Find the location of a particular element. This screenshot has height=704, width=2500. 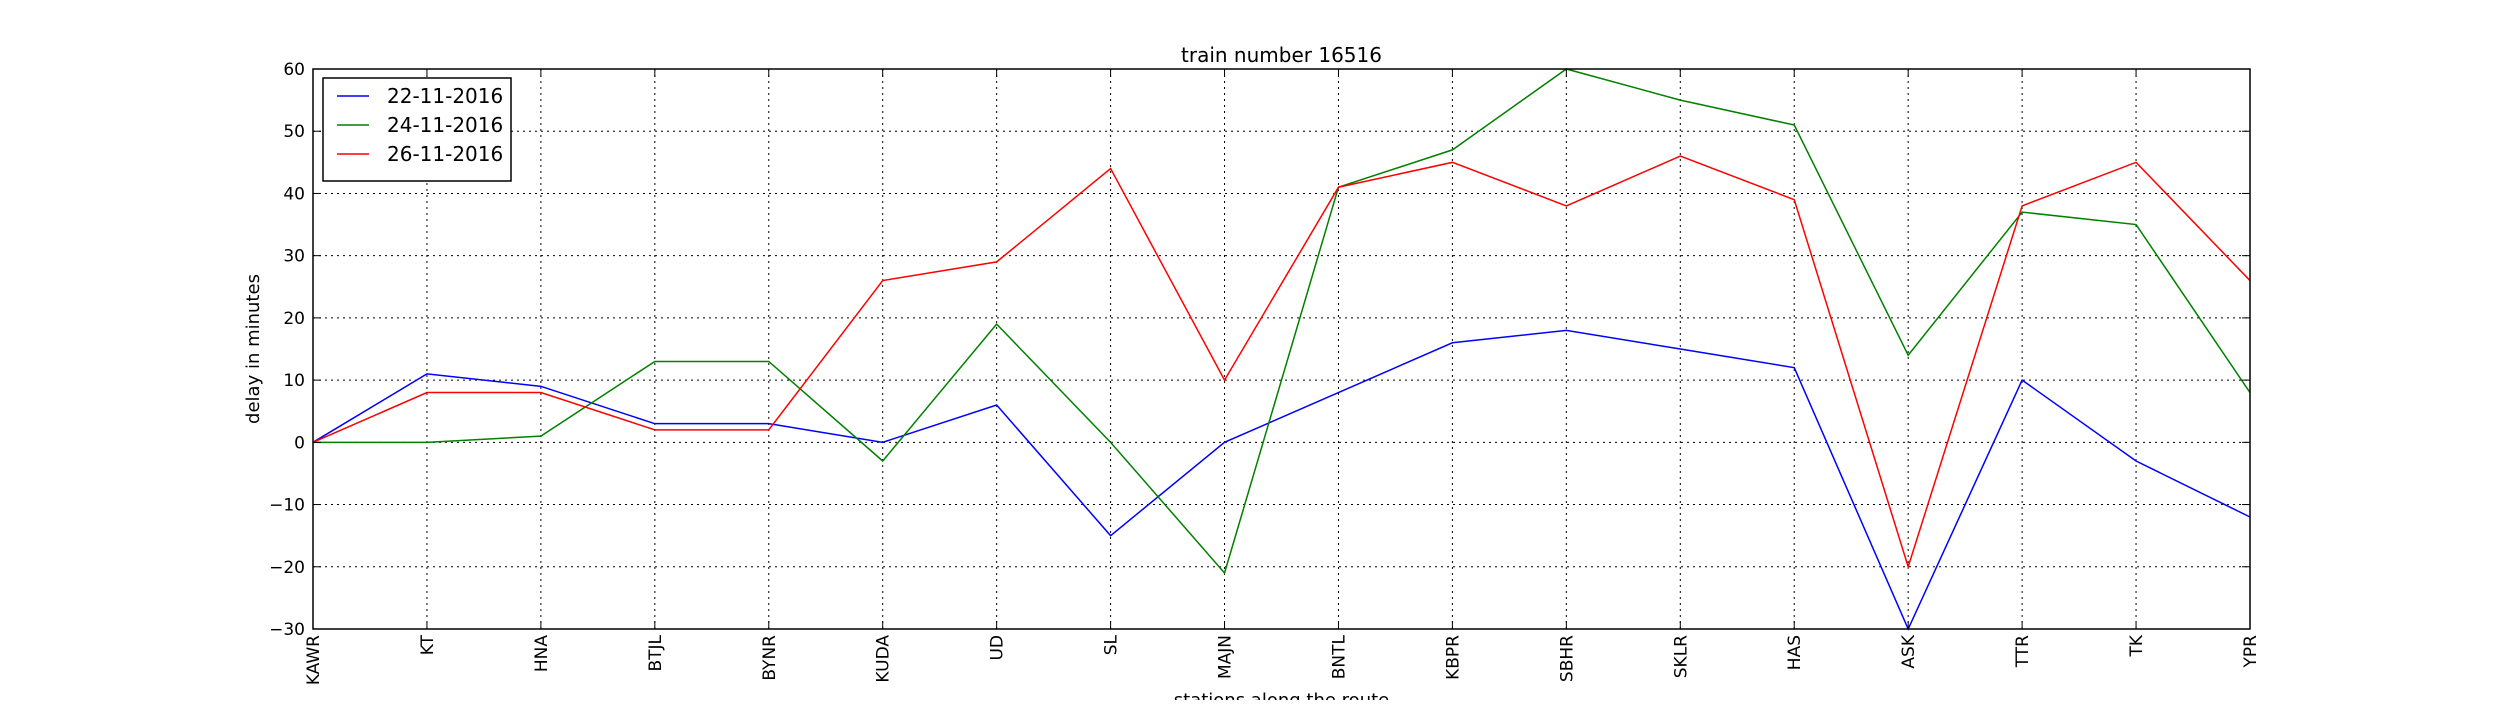

y-tick-label: −30 is located at coordinates (287, 630).